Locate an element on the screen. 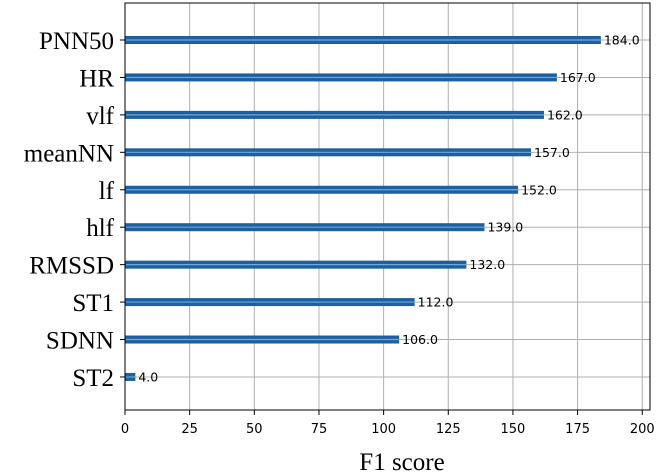 The height and width of the screenshot is (476, 660). value-label: 132.0 is located at coordinates (487, 264).